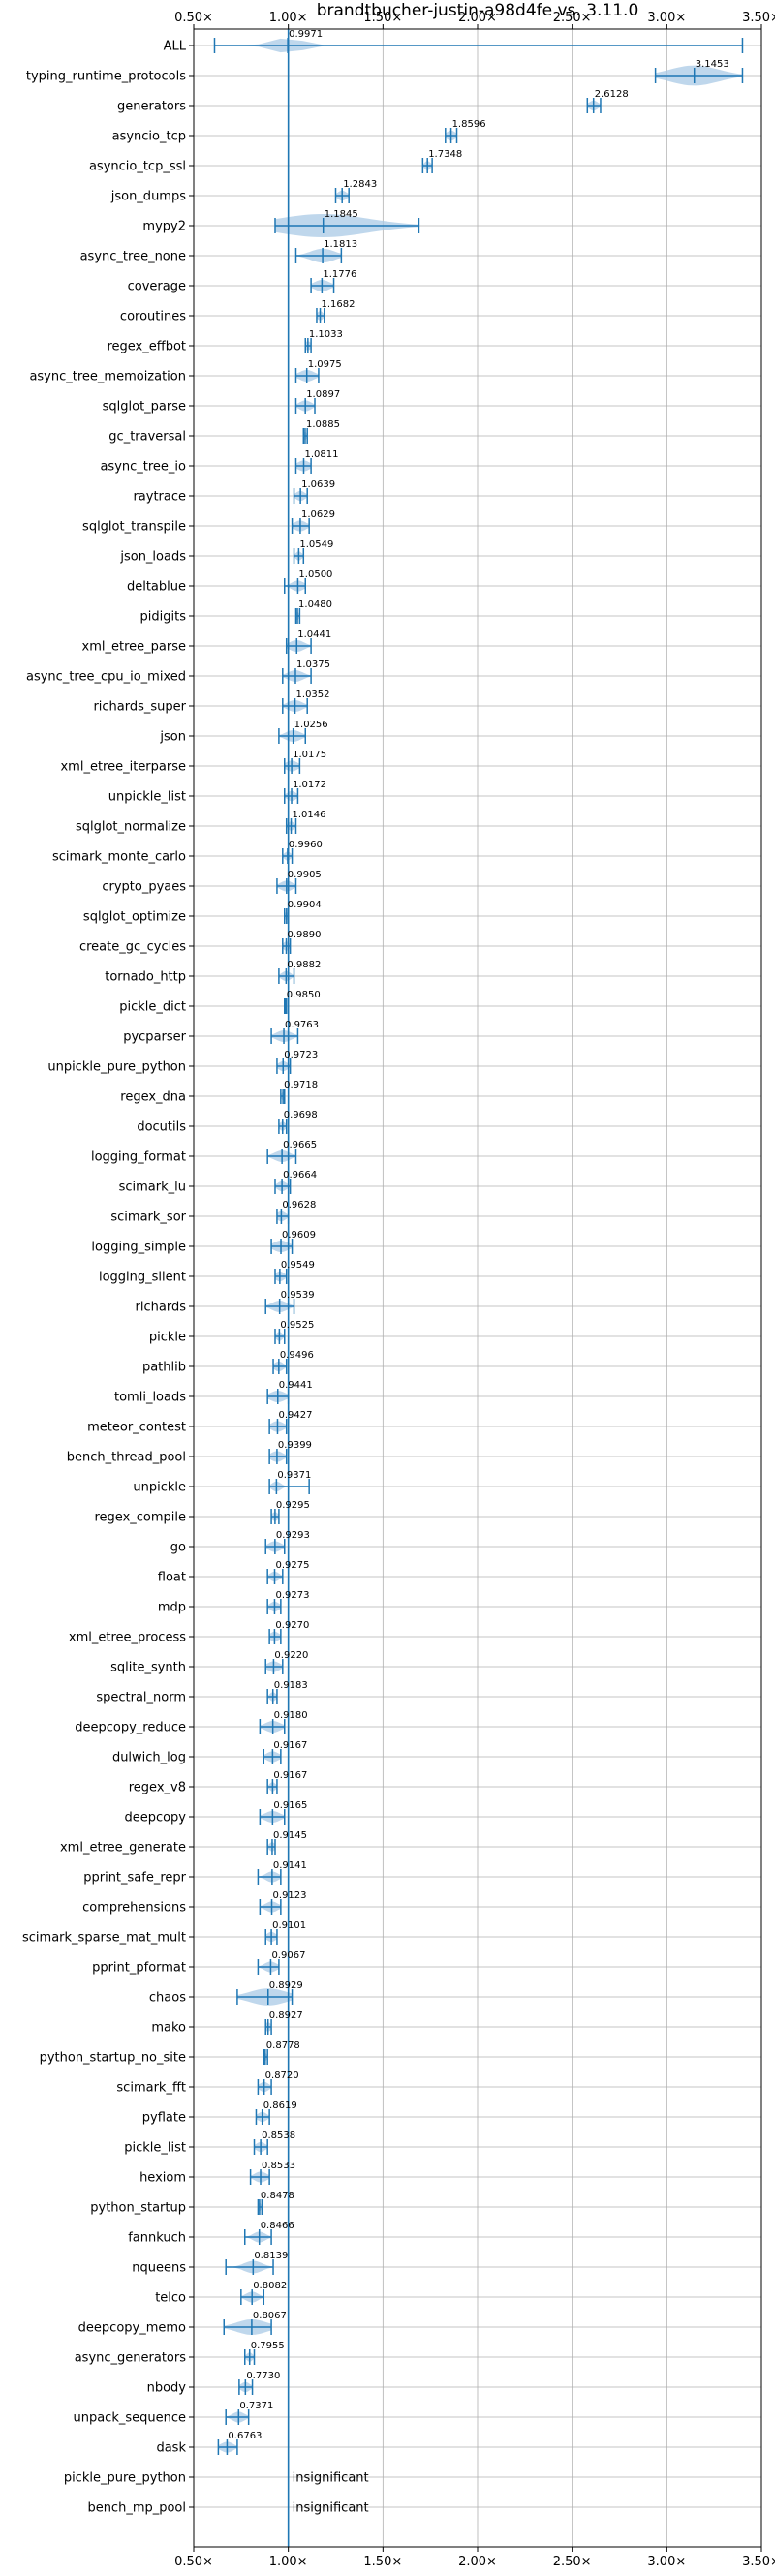  What do you see at coordinates (296, 1385) in the screenshot?
I see `value-label: 0.9441` at bounding box center [296, 1385].